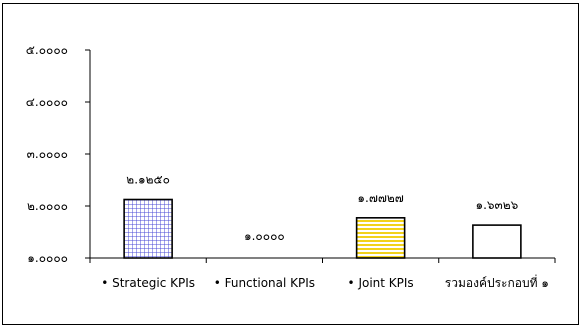 The width and height of the screenshot is (584, 329). I want to click on category-label: • Strategic KPIs, so click(148, 283).